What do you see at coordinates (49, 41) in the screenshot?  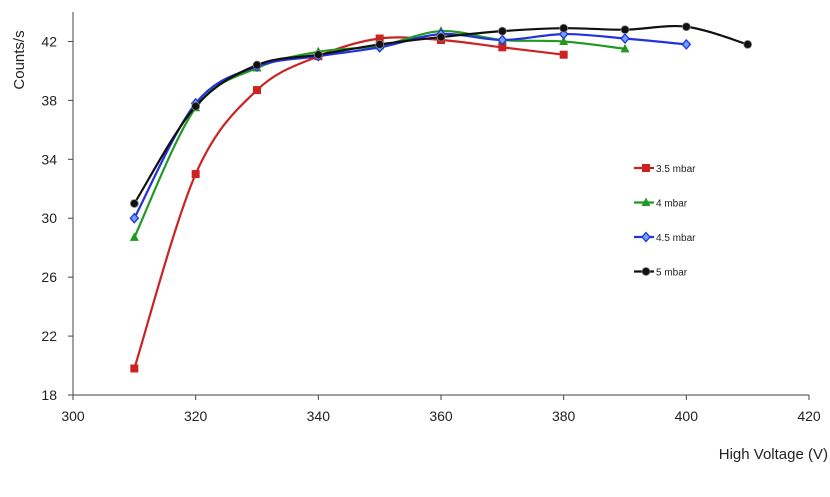 I see `y-tick-label: 42` at bounding box center [49, 41].